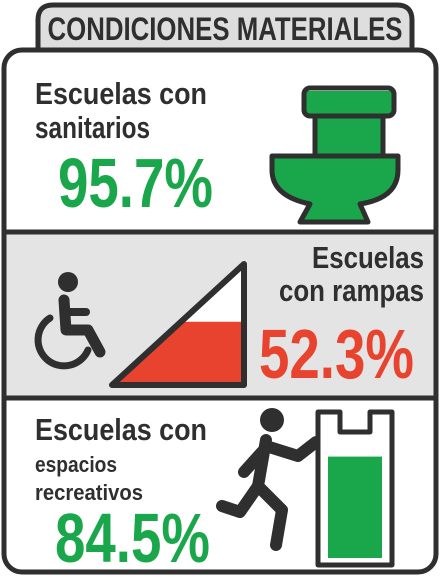 The image size is (440, 577). What do you see at coordinates (269, 479) in the screenshot?
I see `runner-icon` at bounding box center [269, 479].